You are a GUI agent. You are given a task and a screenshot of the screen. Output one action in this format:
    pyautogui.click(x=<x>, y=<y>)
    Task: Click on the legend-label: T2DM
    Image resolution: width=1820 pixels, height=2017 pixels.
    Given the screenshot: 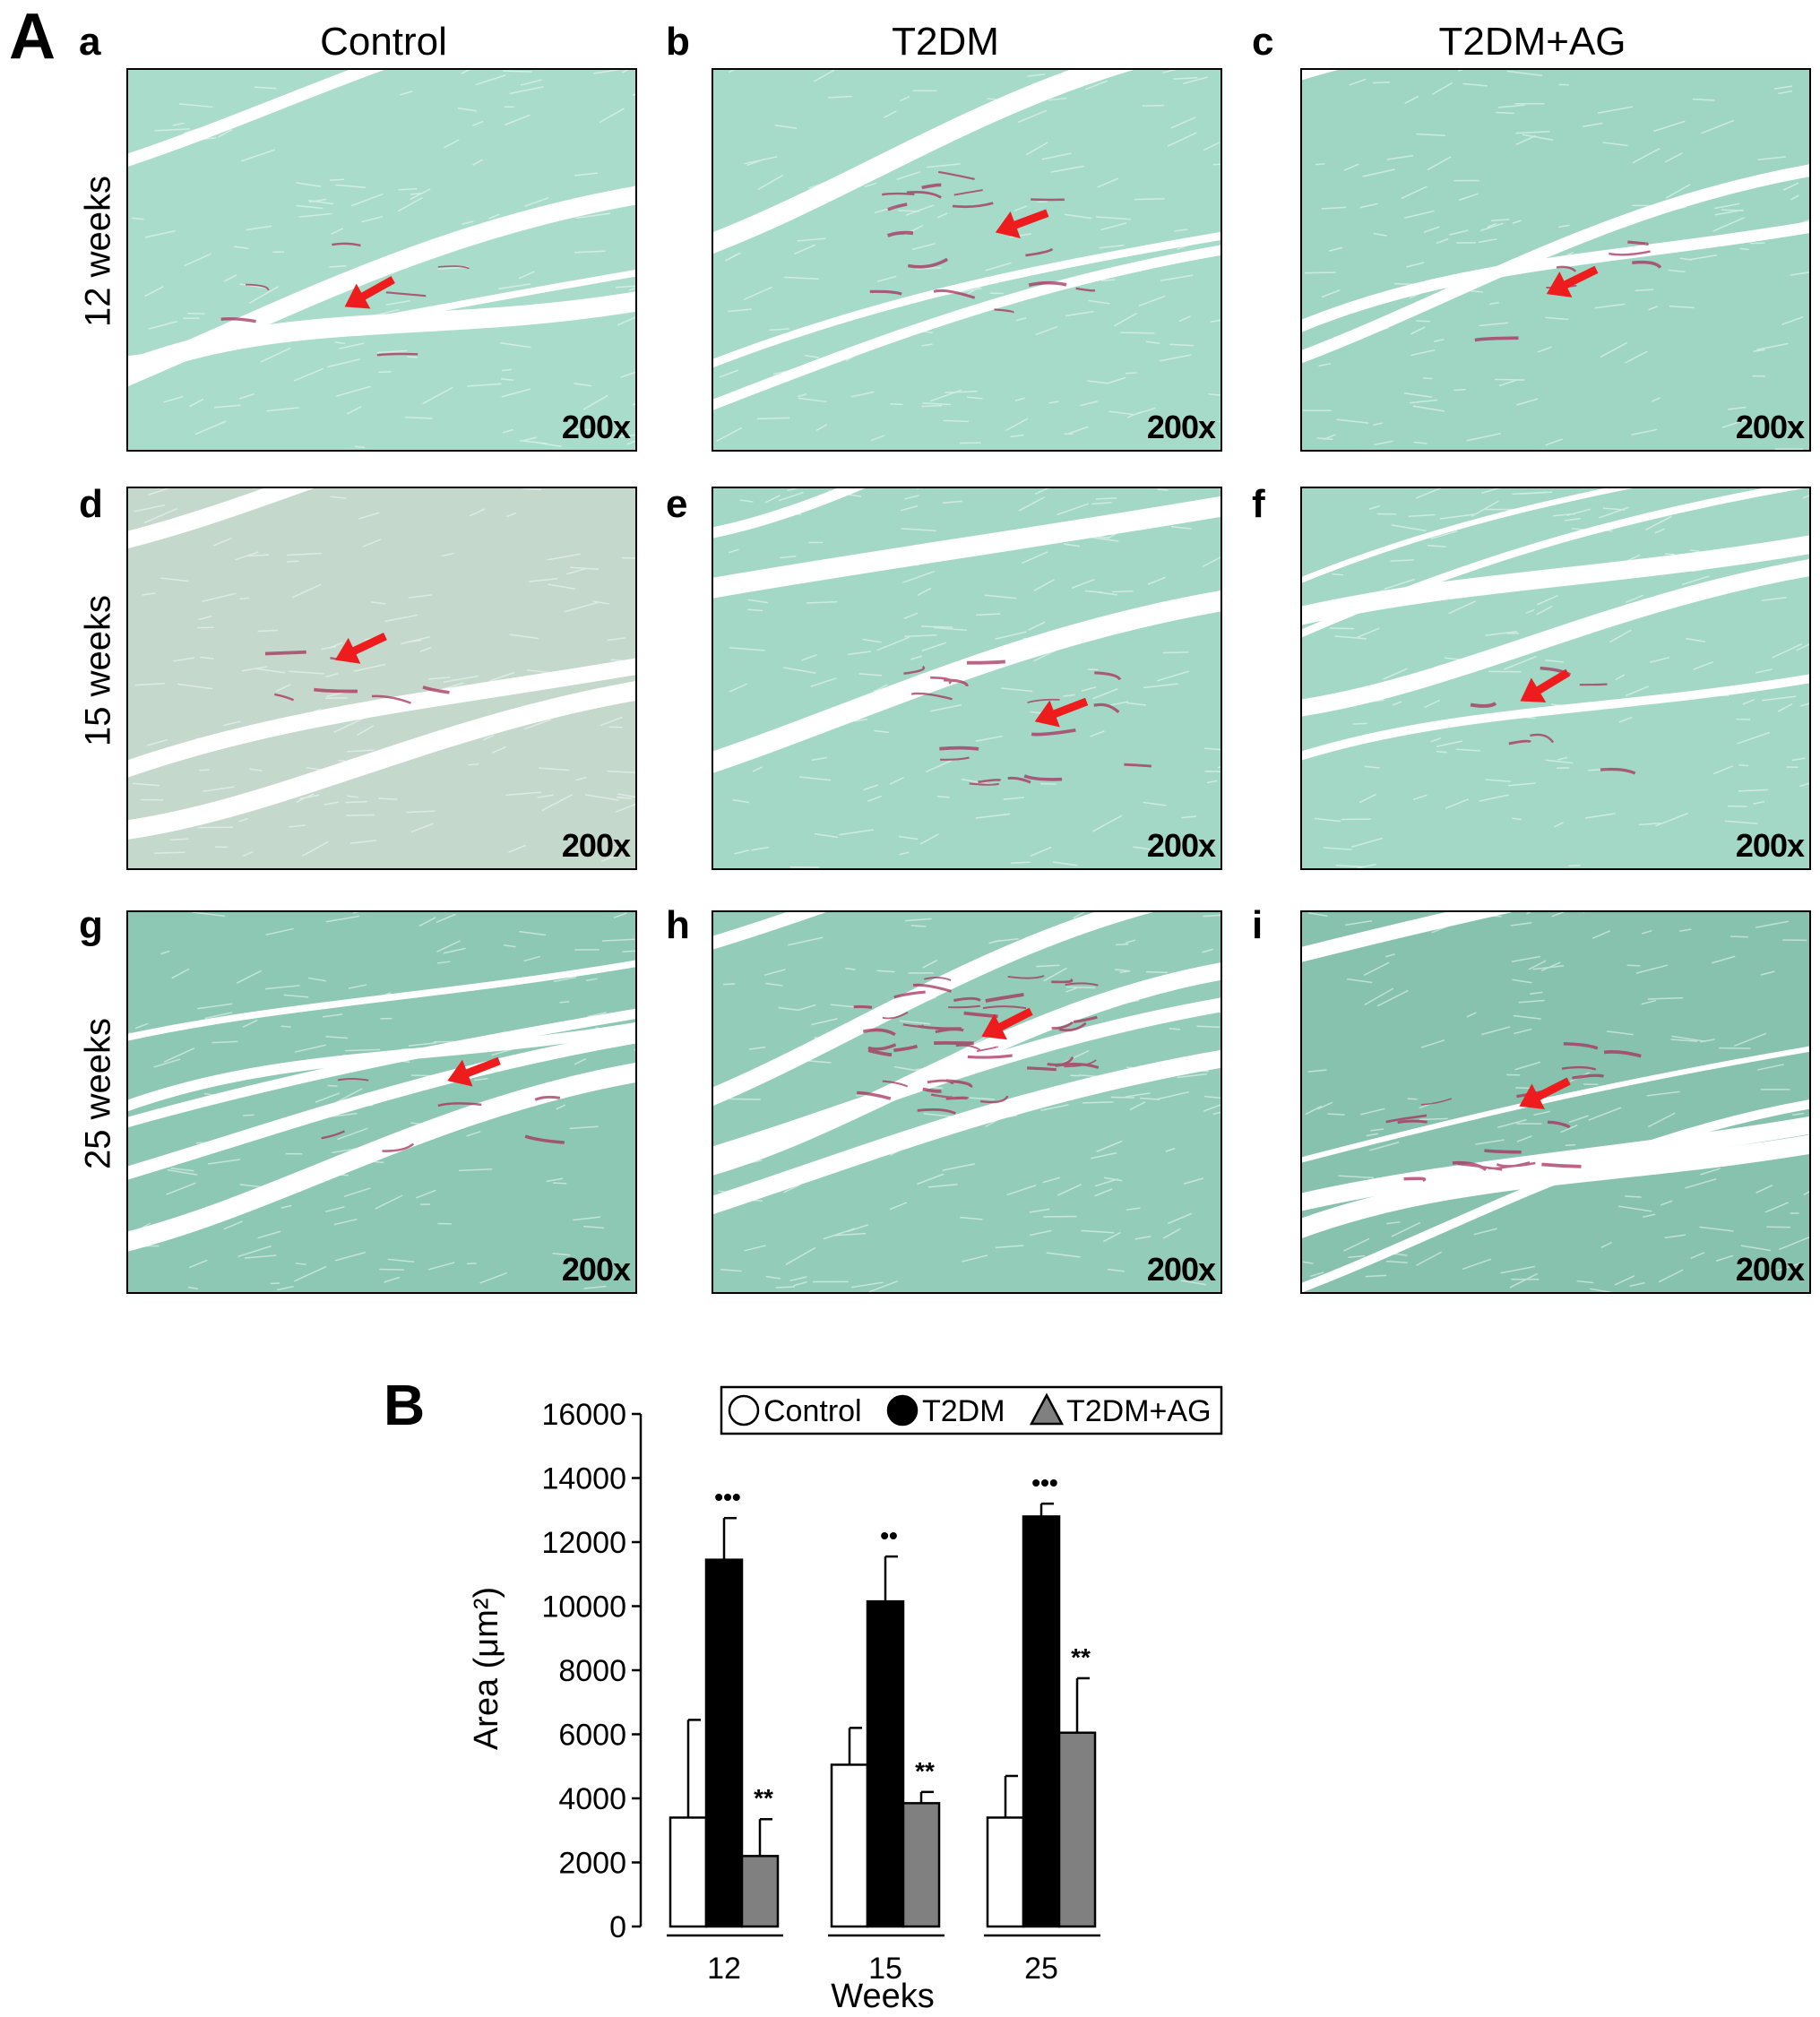 What is the action you would take?
    pyautogui.click(x=963, y=1411)
    